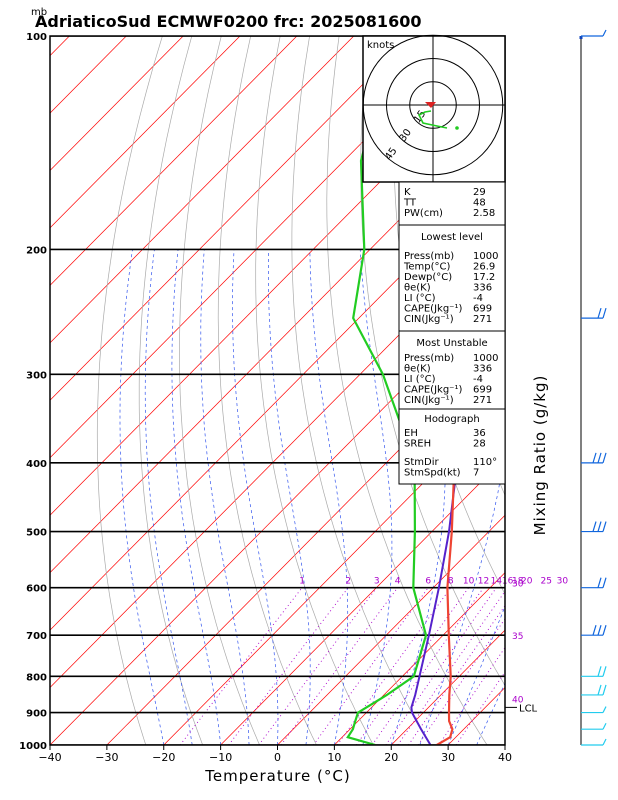 This screenshot has width=618, height=800. I want to click on lcl-label: LCL, so click(528, 708).